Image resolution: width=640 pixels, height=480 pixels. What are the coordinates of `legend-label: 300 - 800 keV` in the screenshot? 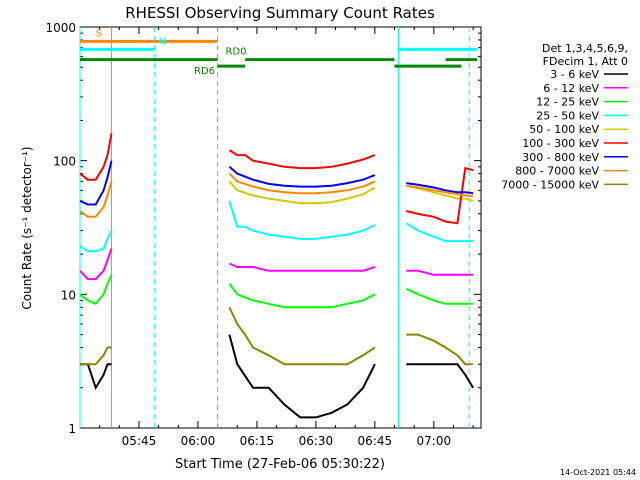 It's located at (560, 157).